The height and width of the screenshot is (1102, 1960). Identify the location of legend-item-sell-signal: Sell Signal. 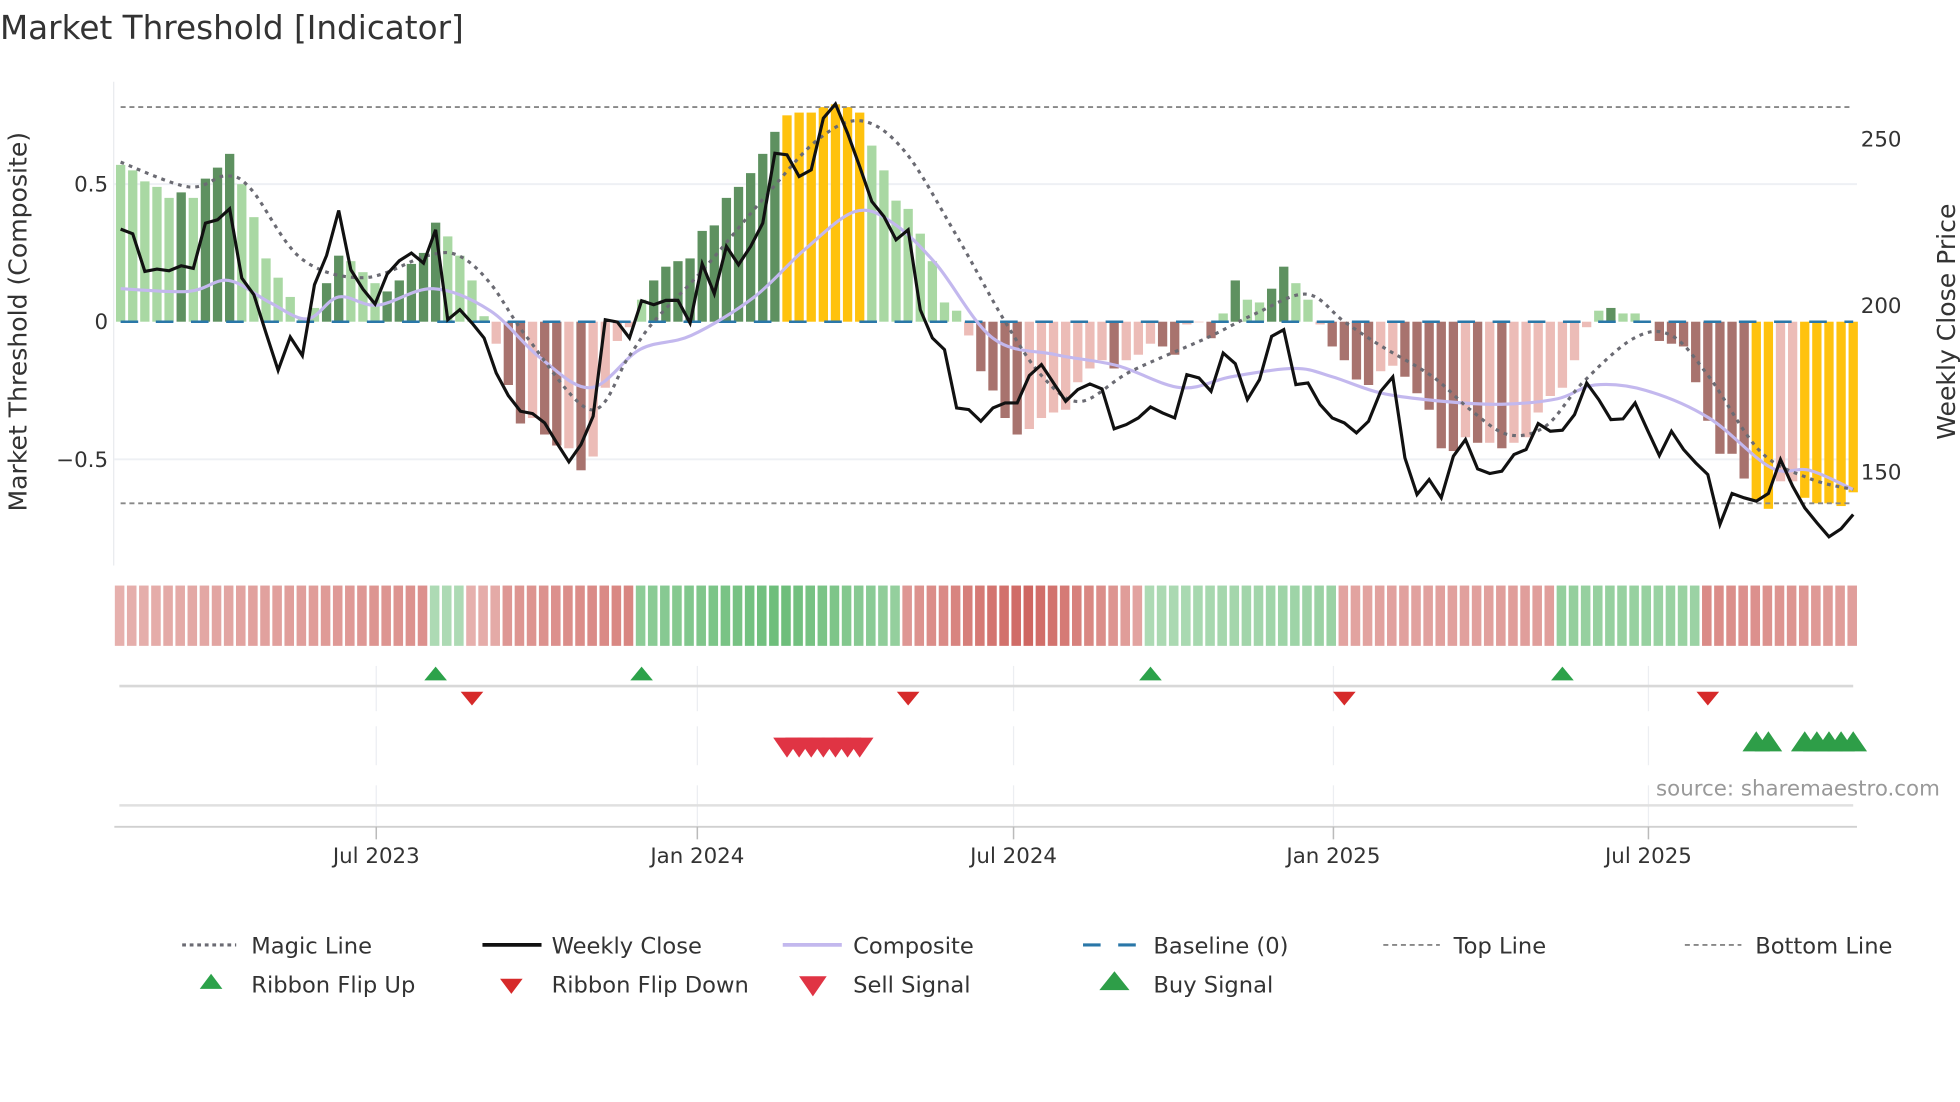
(885, 986).